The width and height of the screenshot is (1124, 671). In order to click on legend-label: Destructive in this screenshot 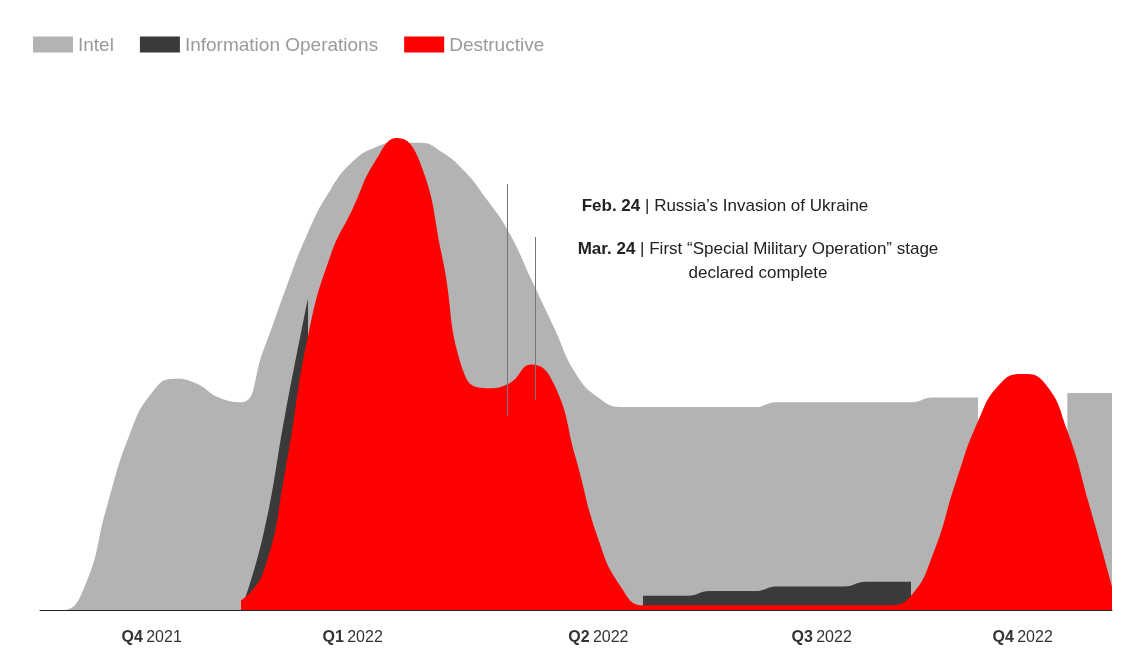, I will do `click(497, 44)`.